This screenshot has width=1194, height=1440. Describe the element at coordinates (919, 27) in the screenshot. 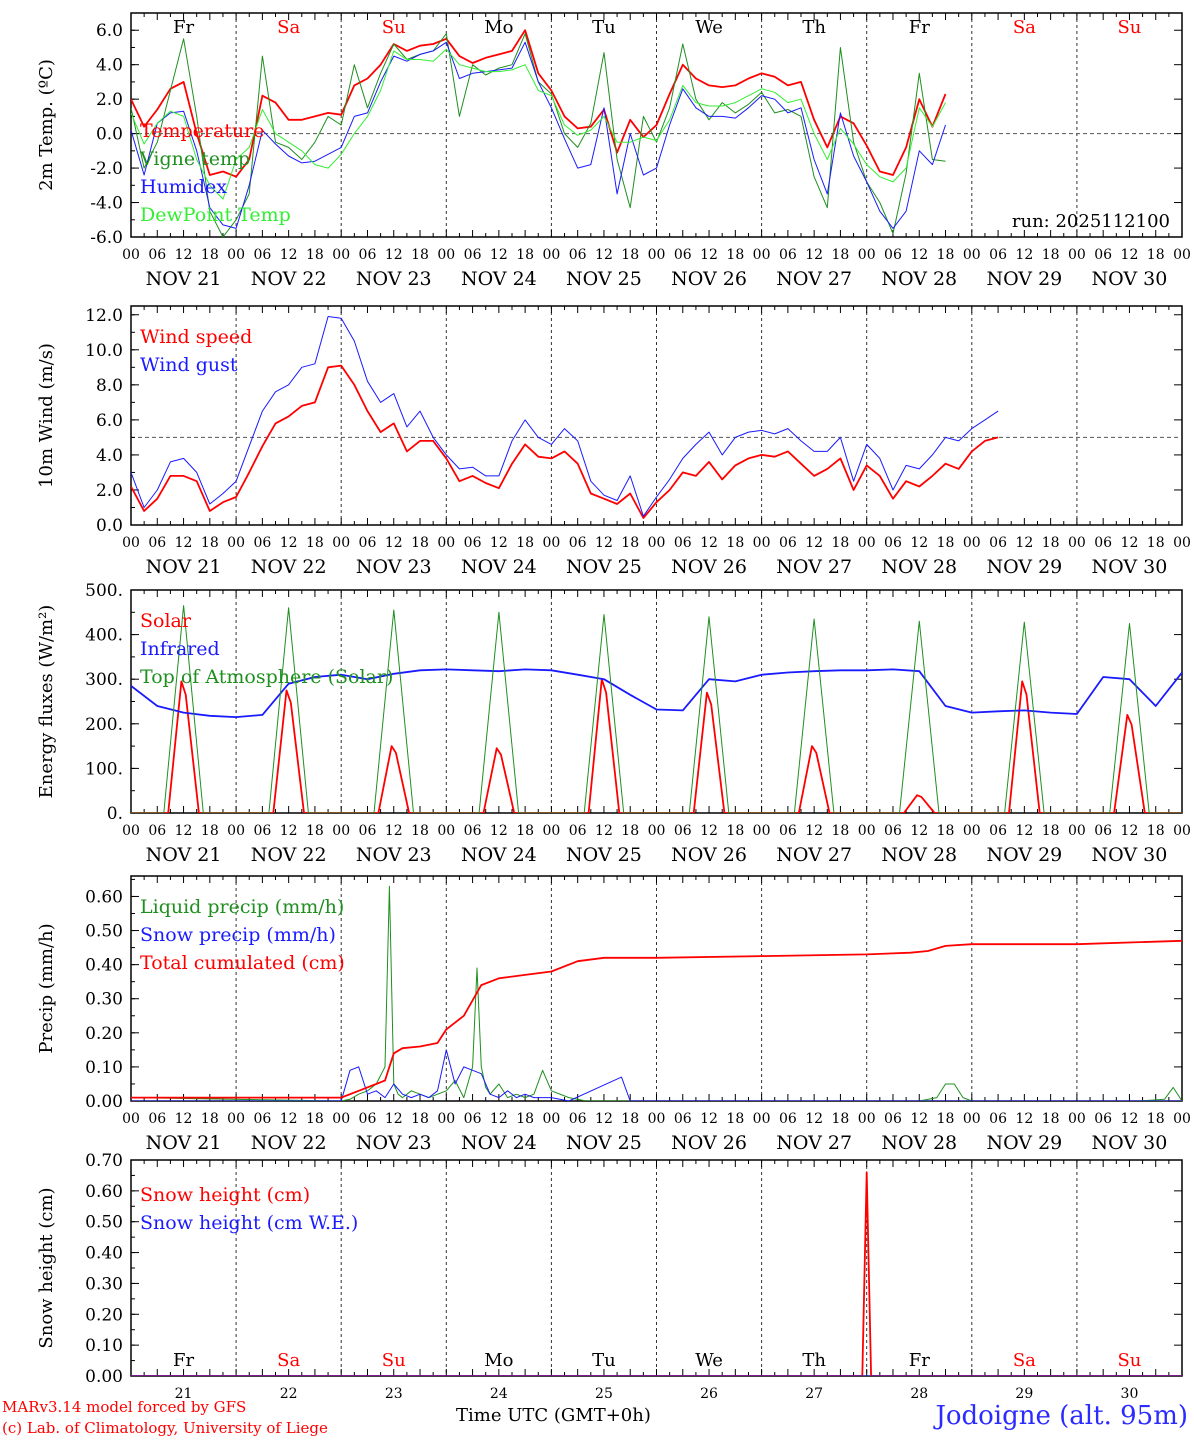

I see `weekday-label: Fr` at that location.